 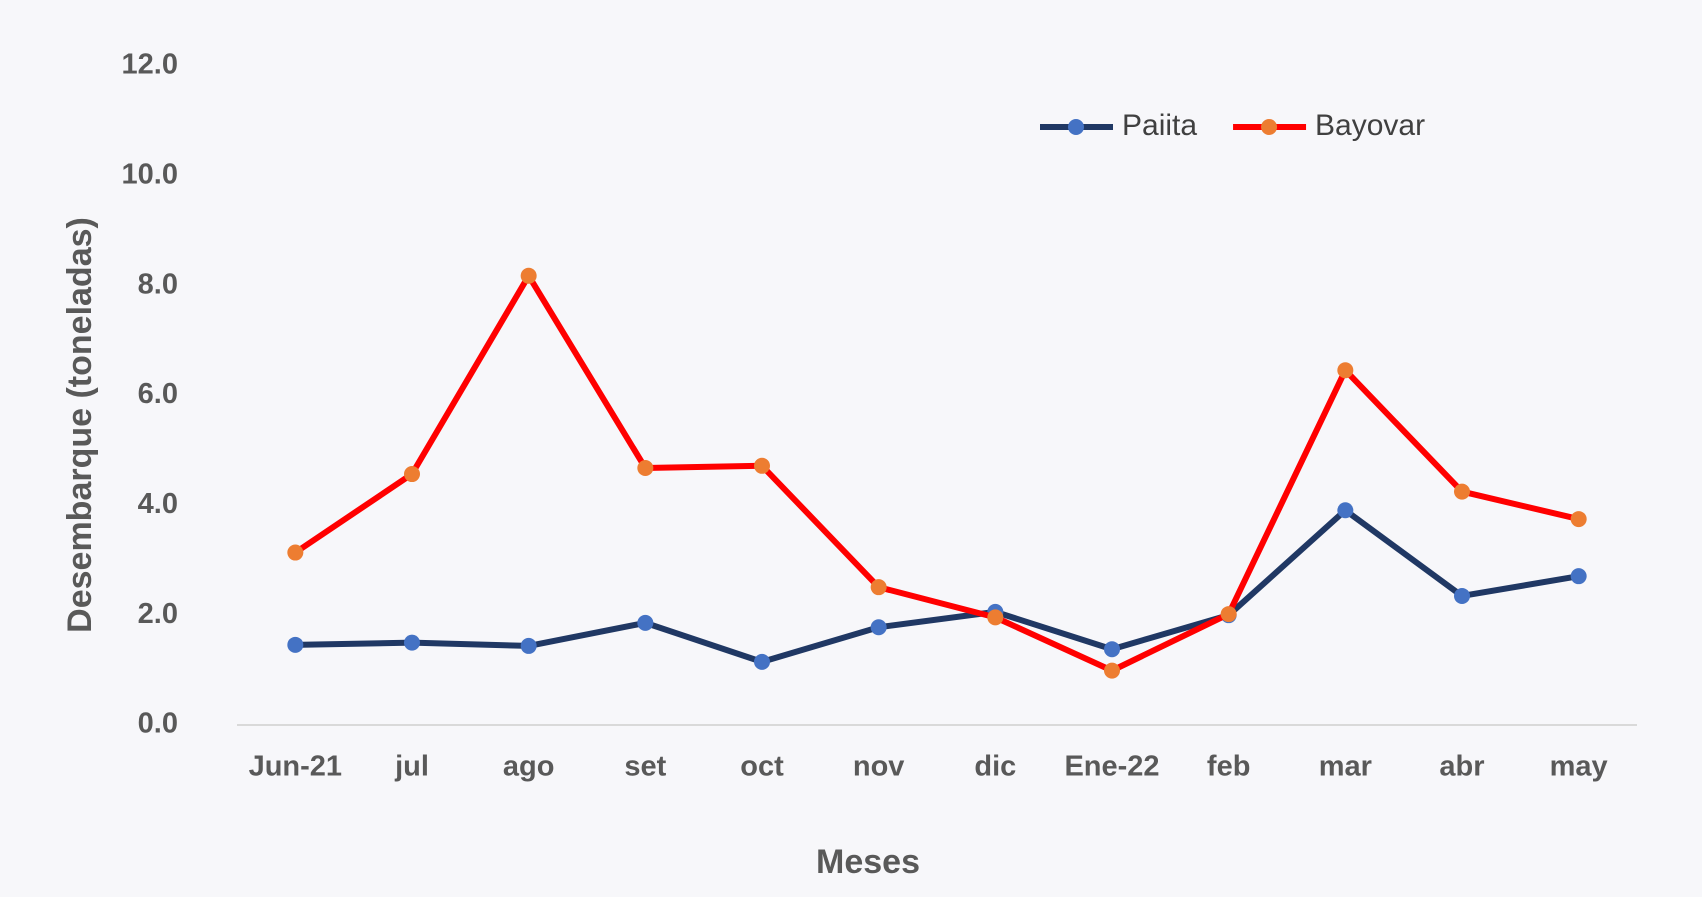 I want to click on legend-label: Bayovar, so click(x=1370, y=125).